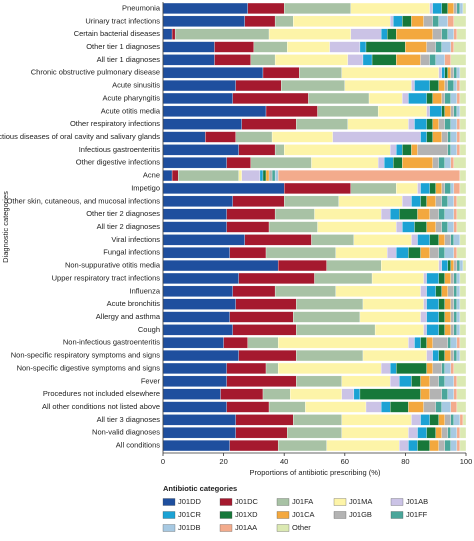 The image size is (474, 541). I want to click on x-tick-label: 20, so click(223, 461).